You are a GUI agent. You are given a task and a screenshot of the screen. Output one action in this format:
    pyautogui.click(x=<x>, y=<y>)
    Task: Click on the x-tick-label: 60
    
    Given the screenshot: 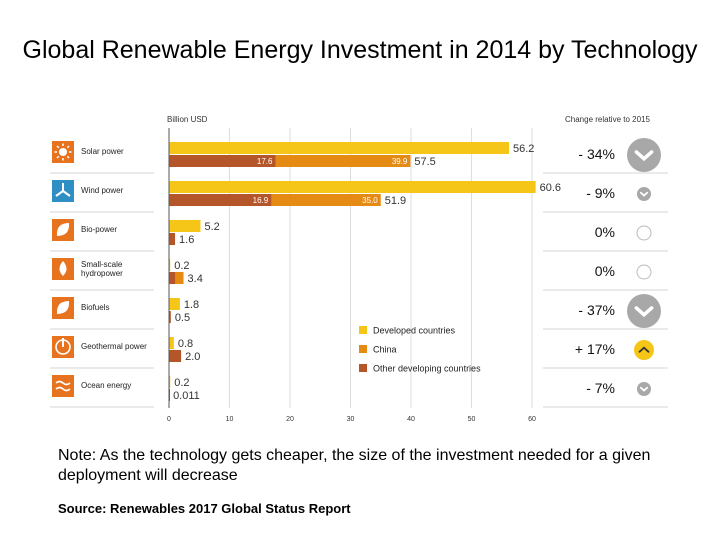 What is the action you would take?
    pyautogui.click(x=532, y=419)
    